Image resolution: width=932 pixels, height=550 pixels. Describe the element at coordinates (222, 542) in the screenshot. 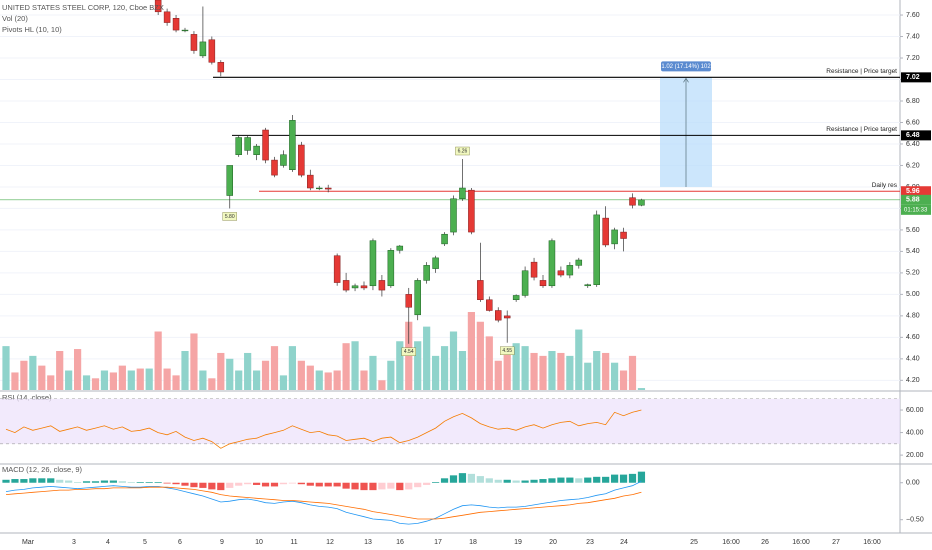

I see `x-tick-label: 9` at that location.